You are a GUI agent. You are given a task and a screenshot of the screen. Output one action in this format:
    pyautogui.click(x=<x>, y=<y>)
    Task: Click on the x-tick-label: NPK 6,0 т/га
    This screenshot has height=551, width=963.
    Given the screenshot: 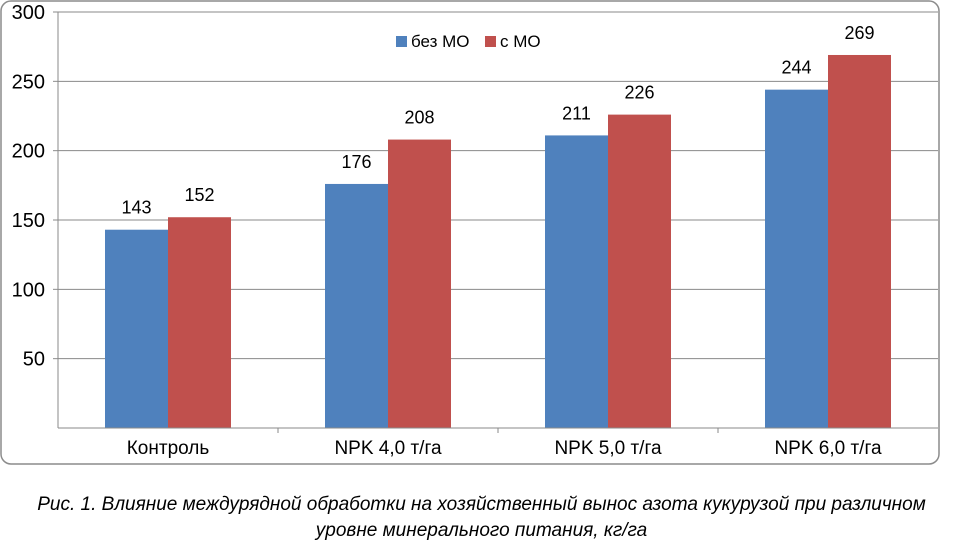 What is the action you would take?
    pyautogui.click(x=828, y=448)
    